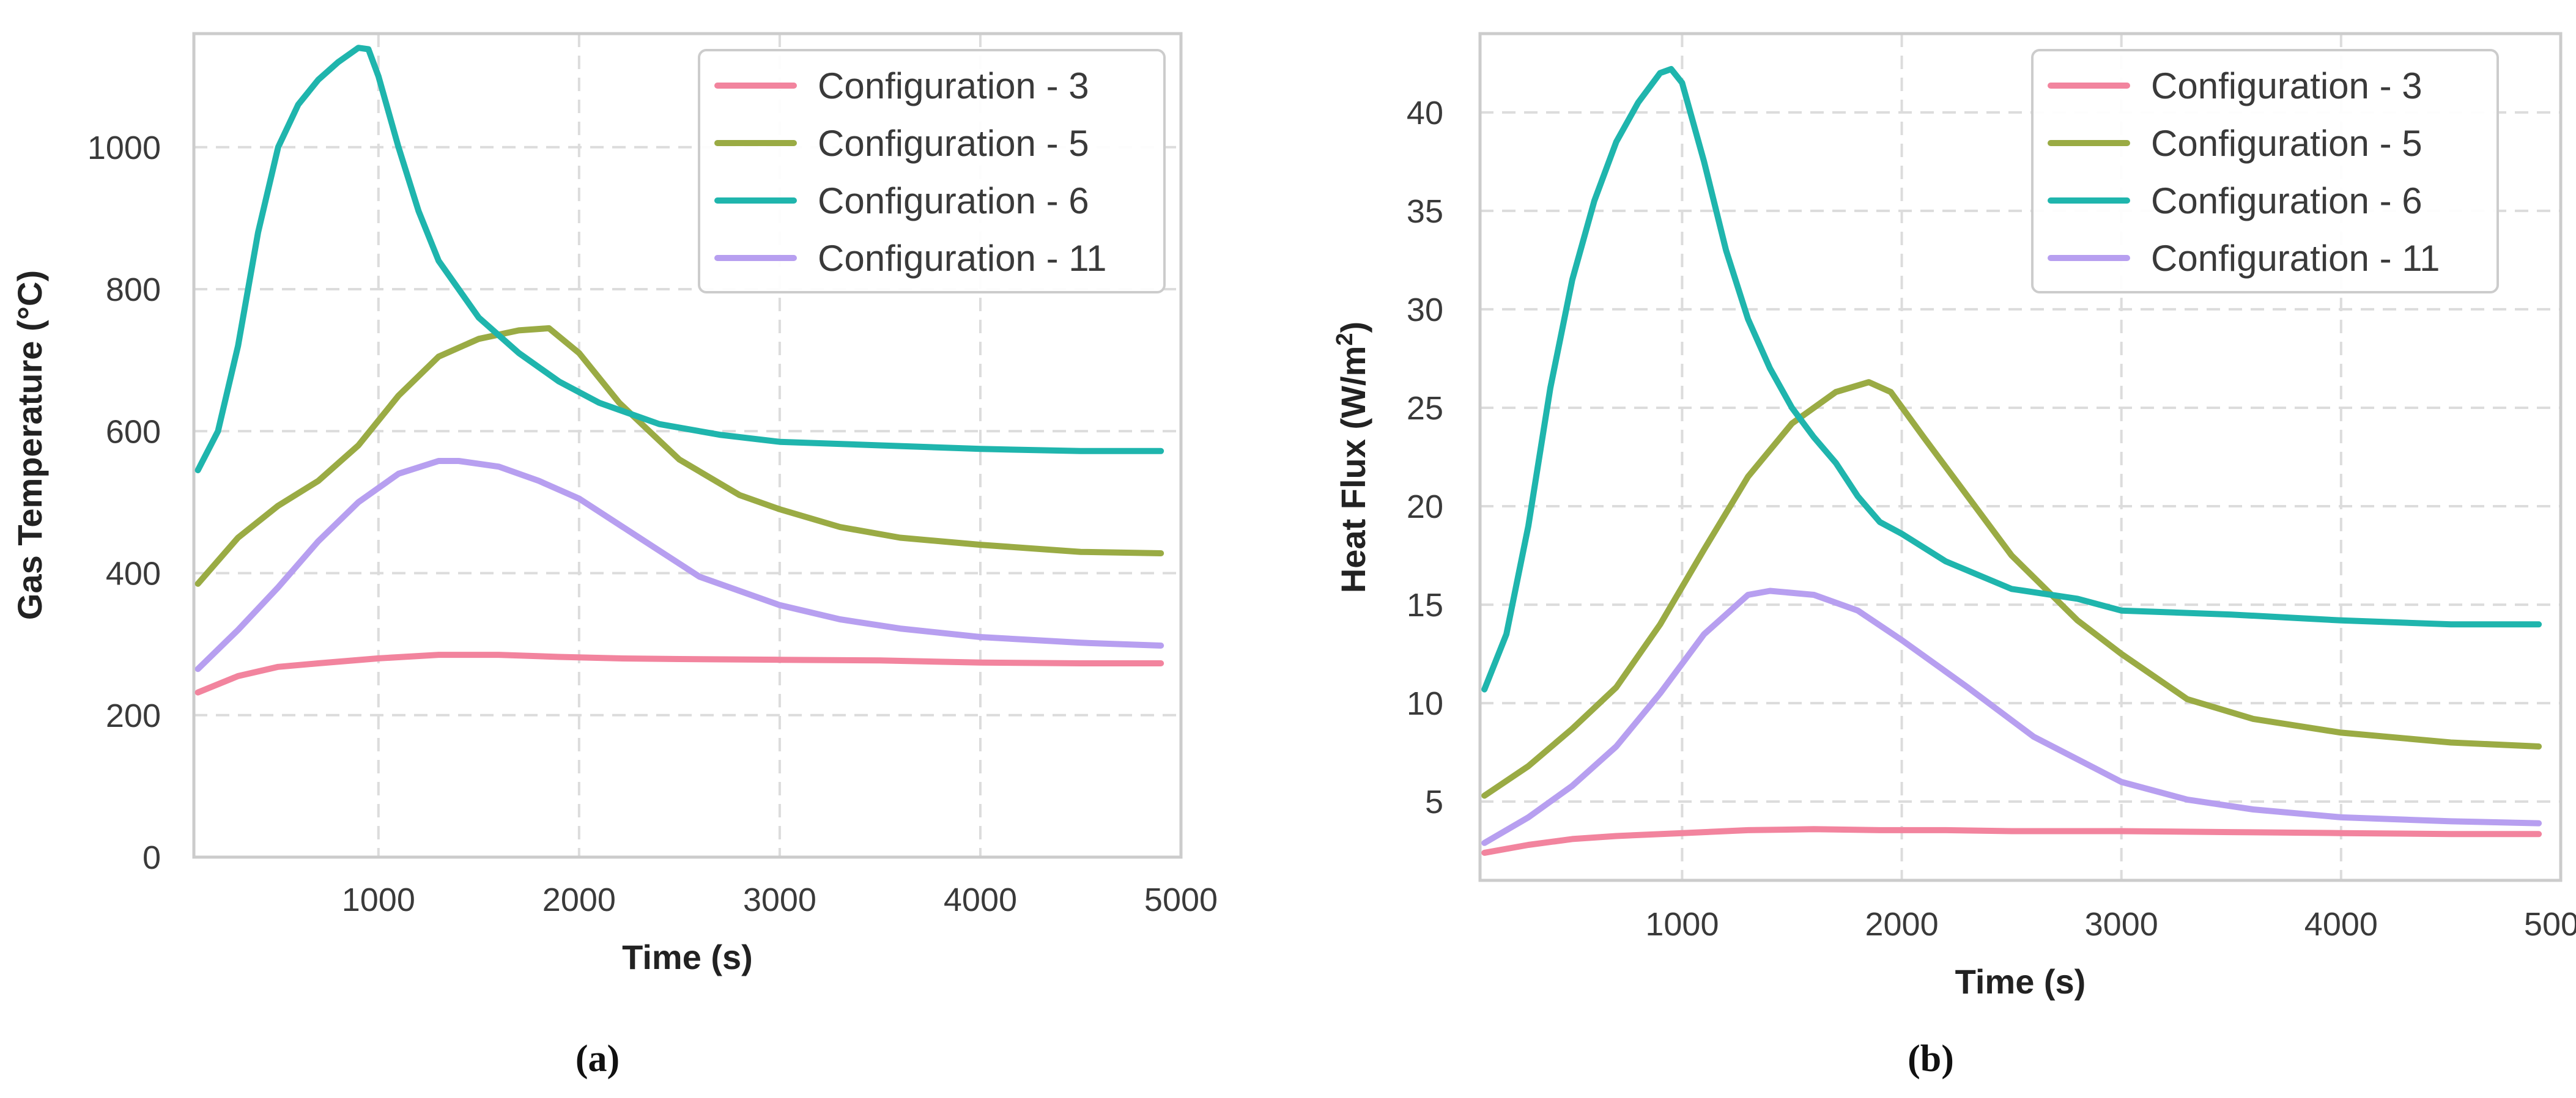  I want to click on y-tick-label: 30, so click(1425, 310).